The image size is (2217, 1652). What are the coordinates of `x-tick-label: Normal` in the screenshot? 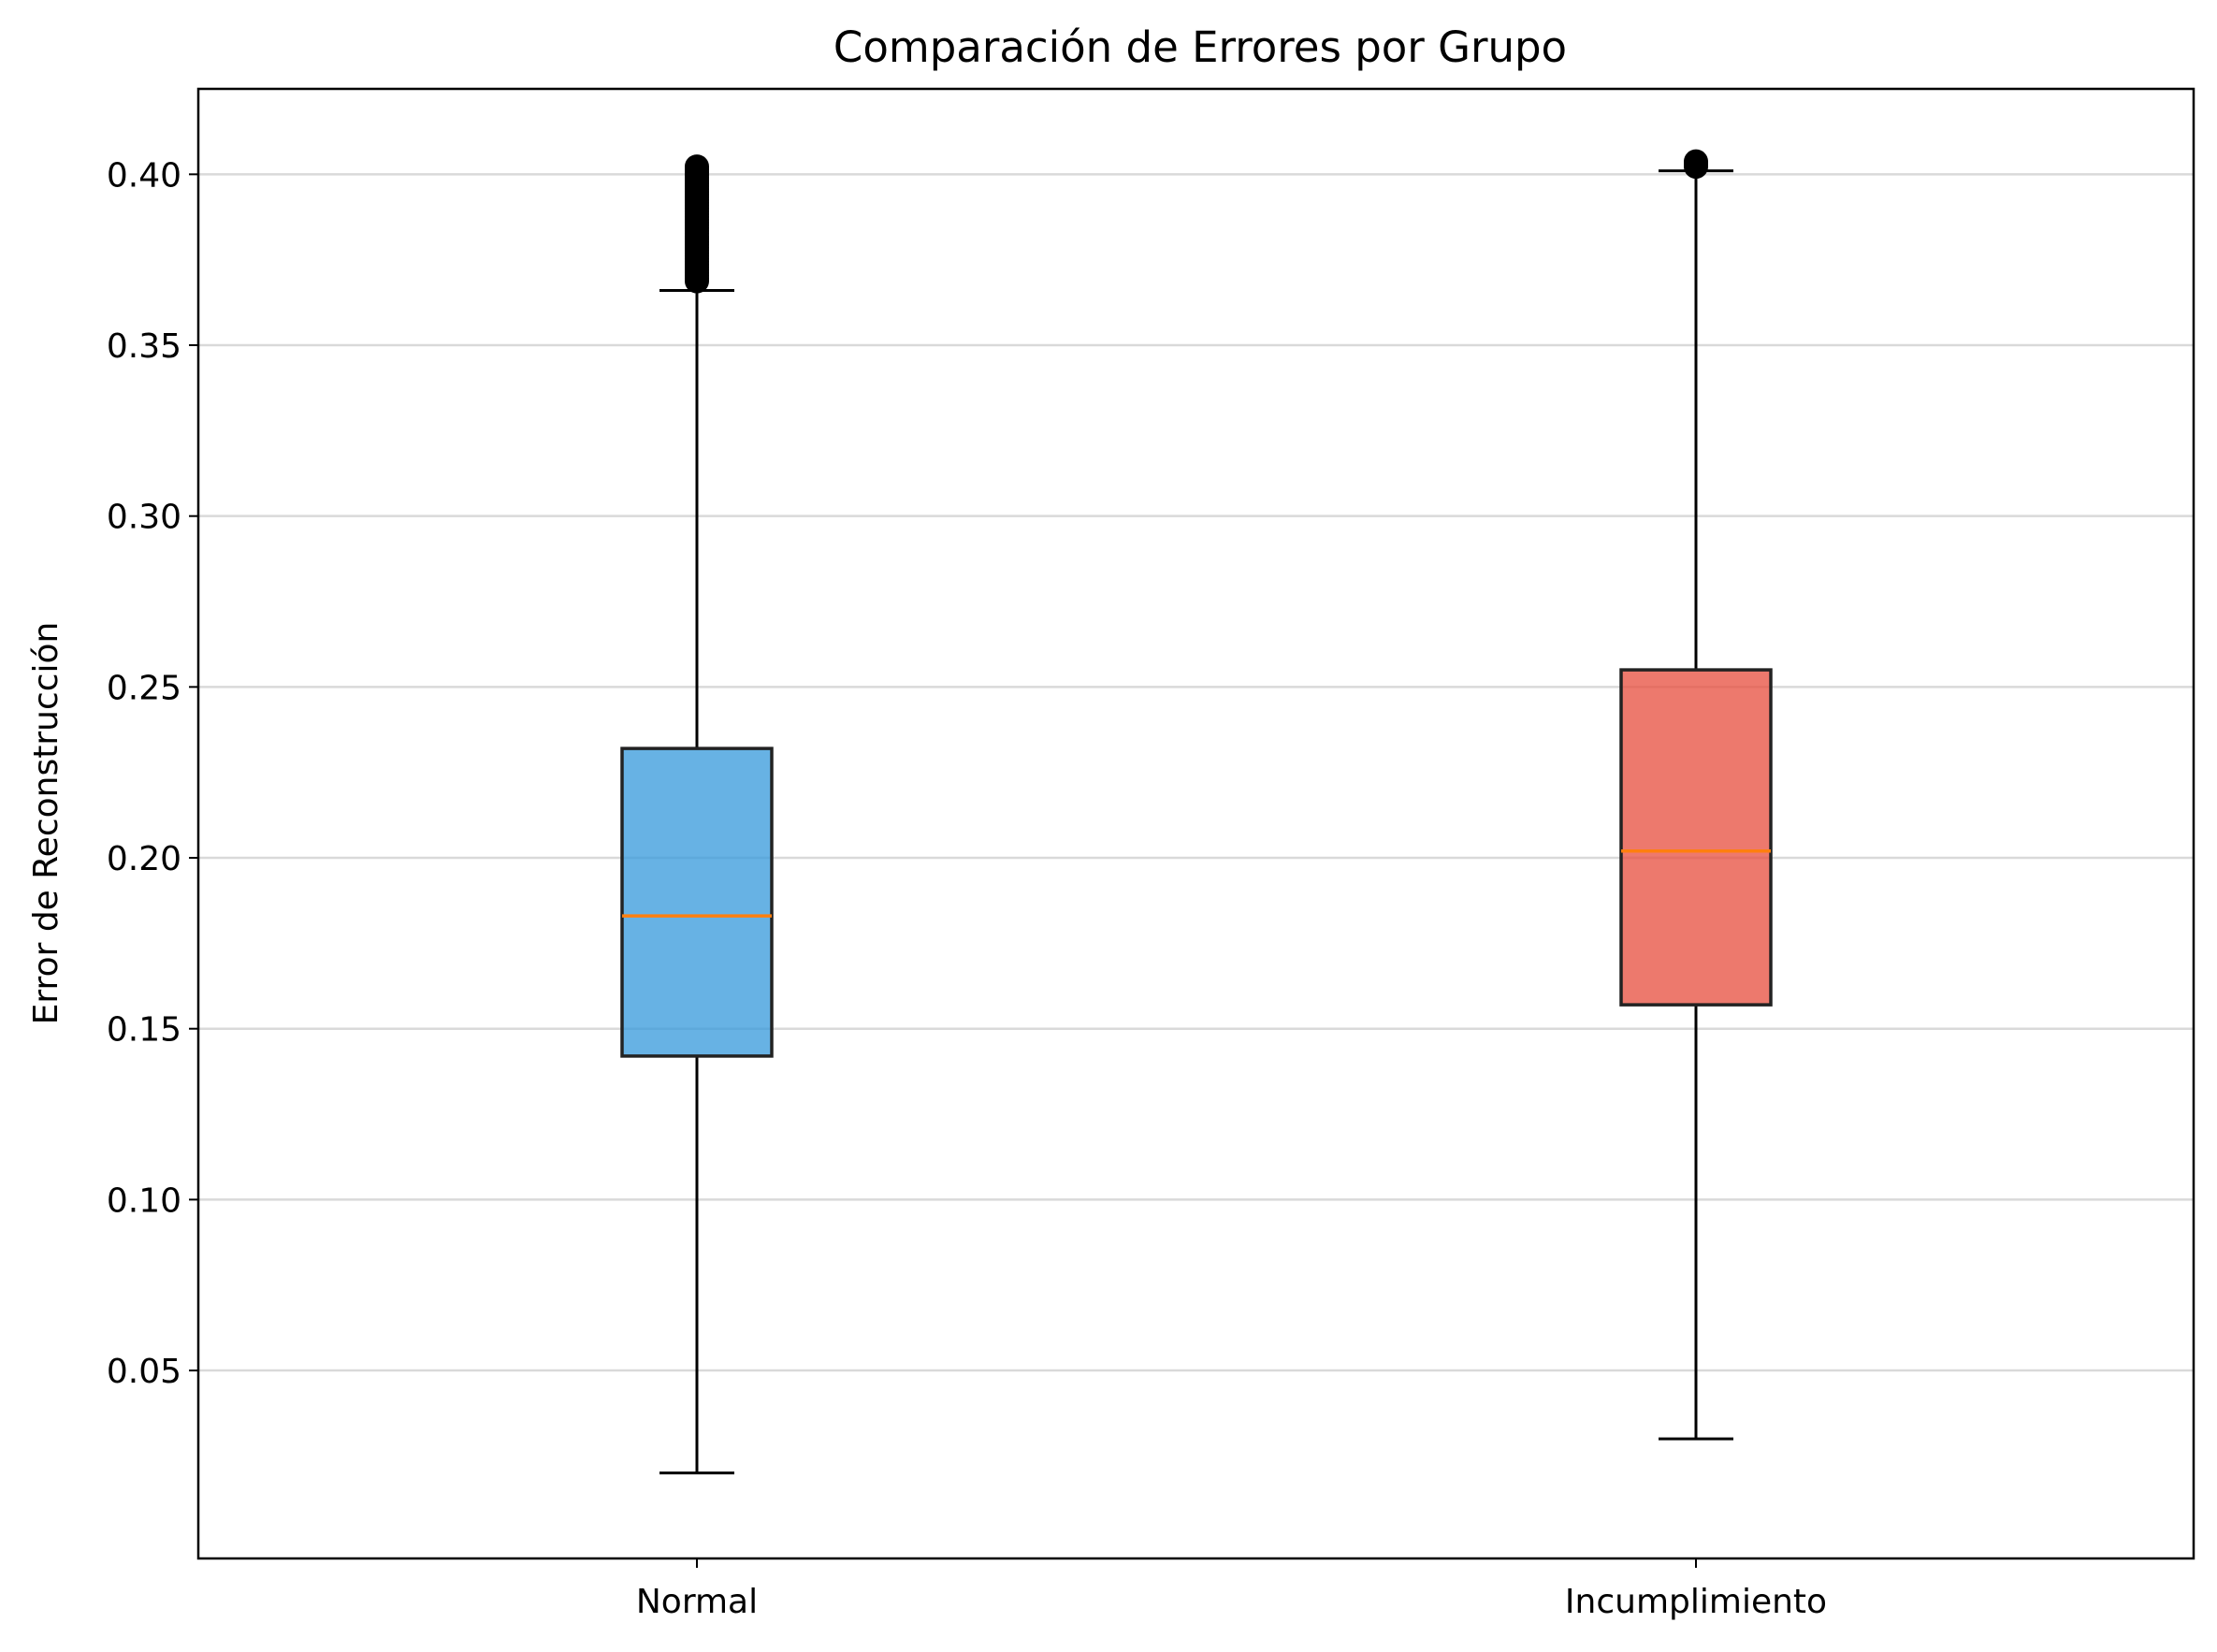 It's located at (697, 1602).